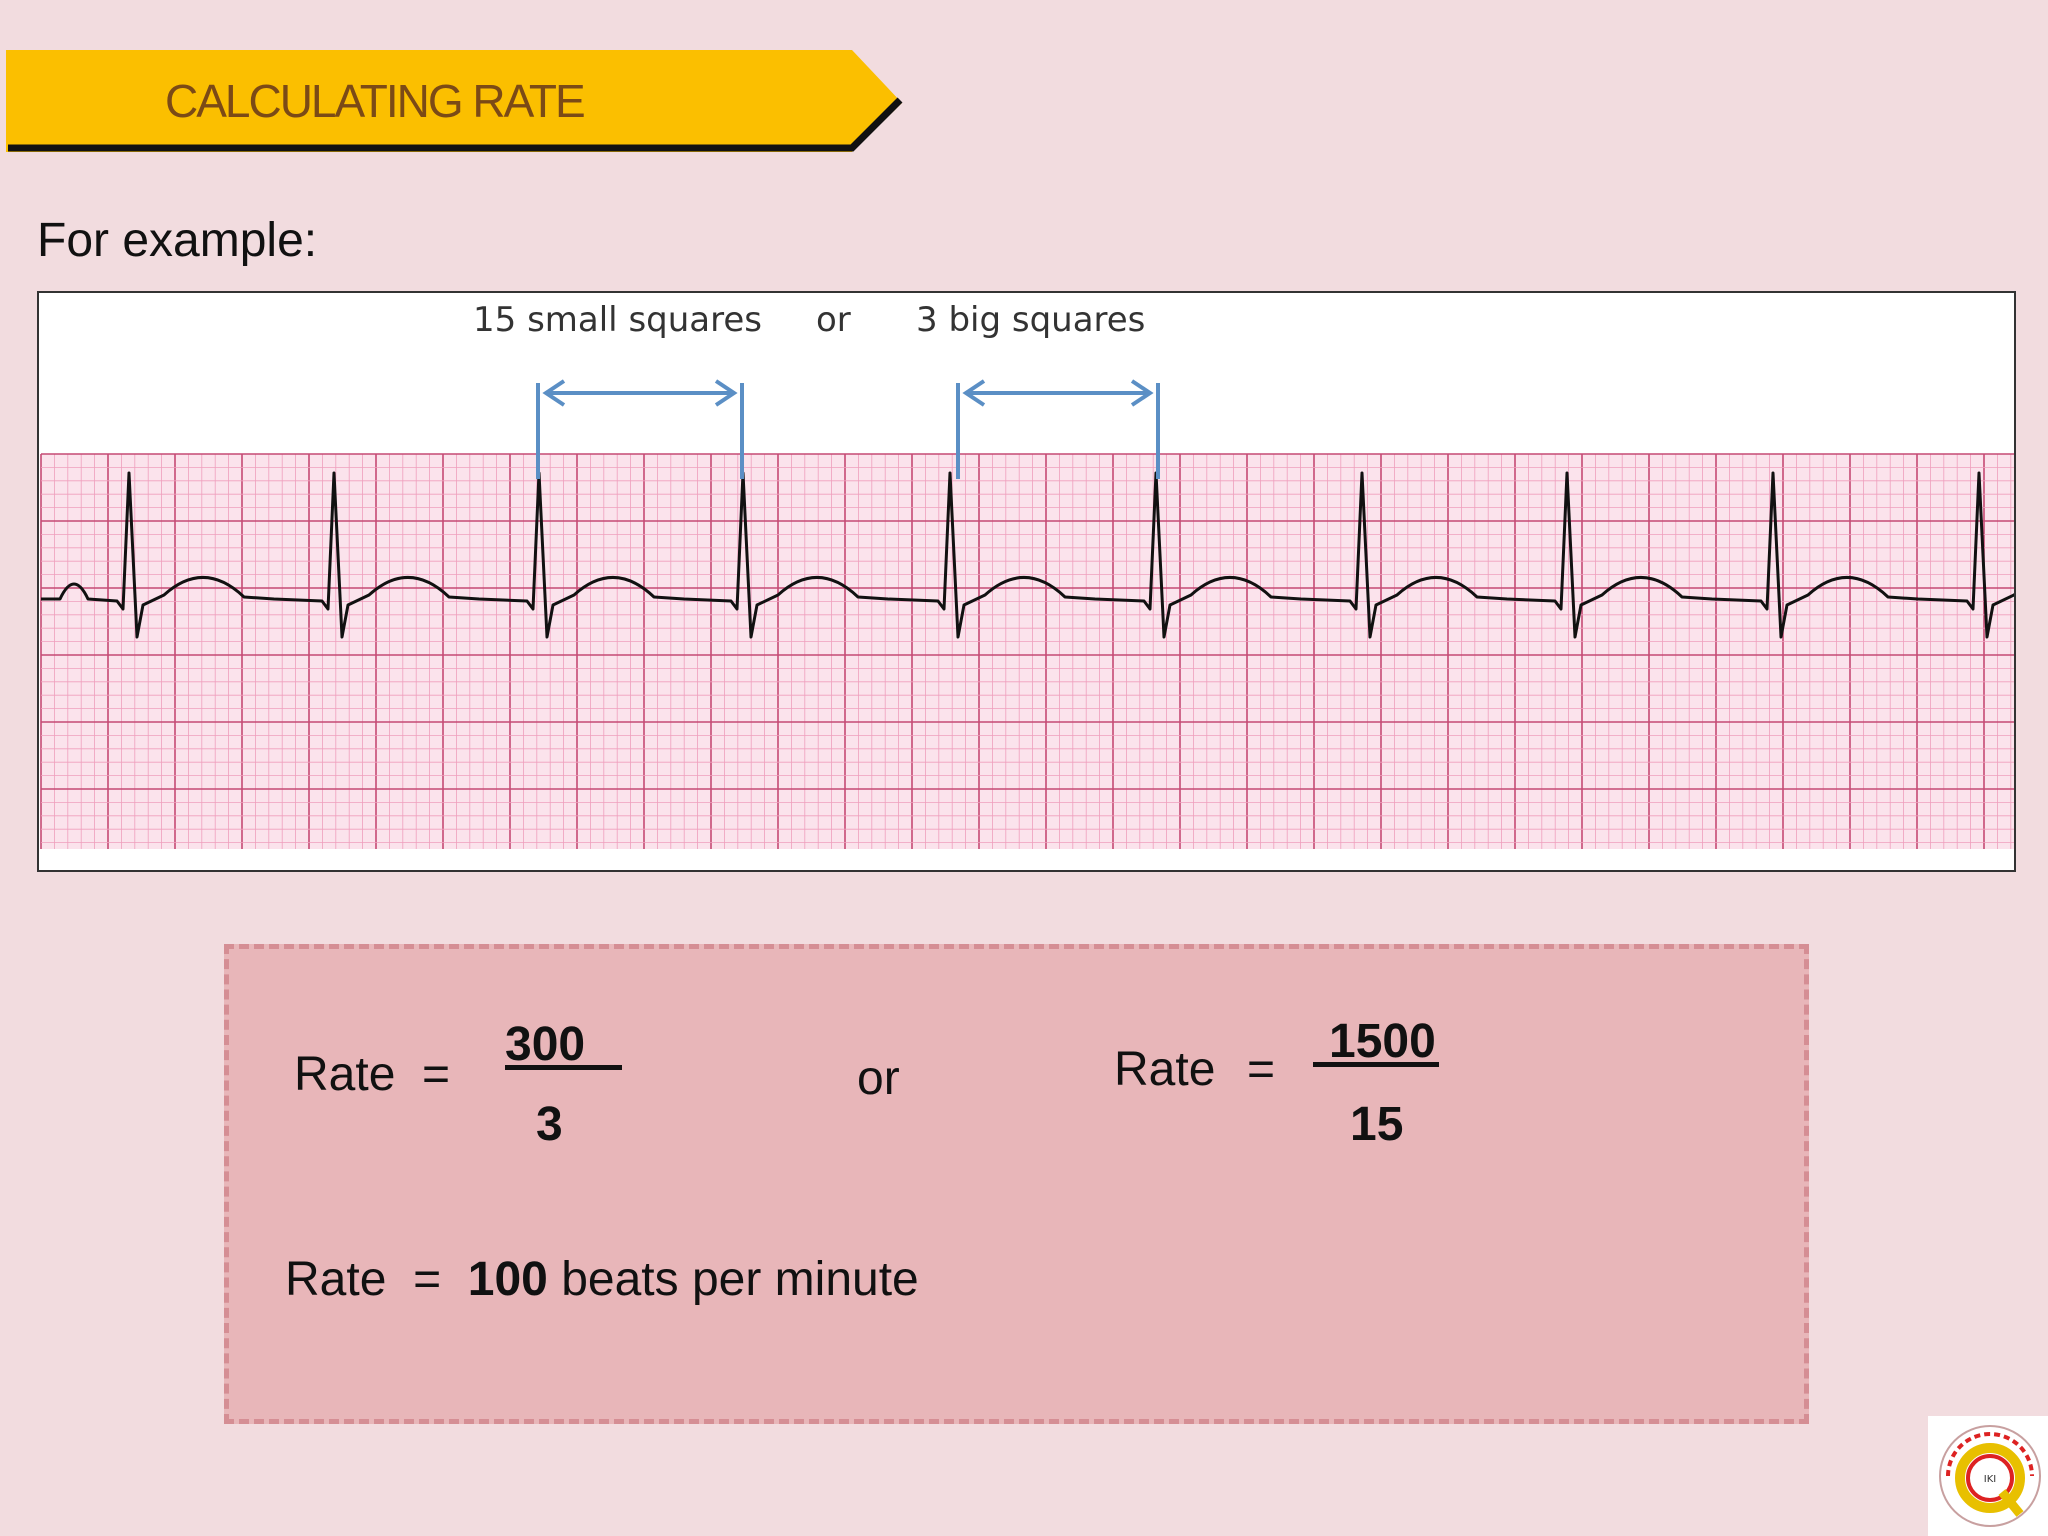 This screenshot has height=1536, width=2048. What do you see at coordinates (545, 1044) in the screenshot?
I see `formula1-numerator: 300` at bounding box center [545, 1044].